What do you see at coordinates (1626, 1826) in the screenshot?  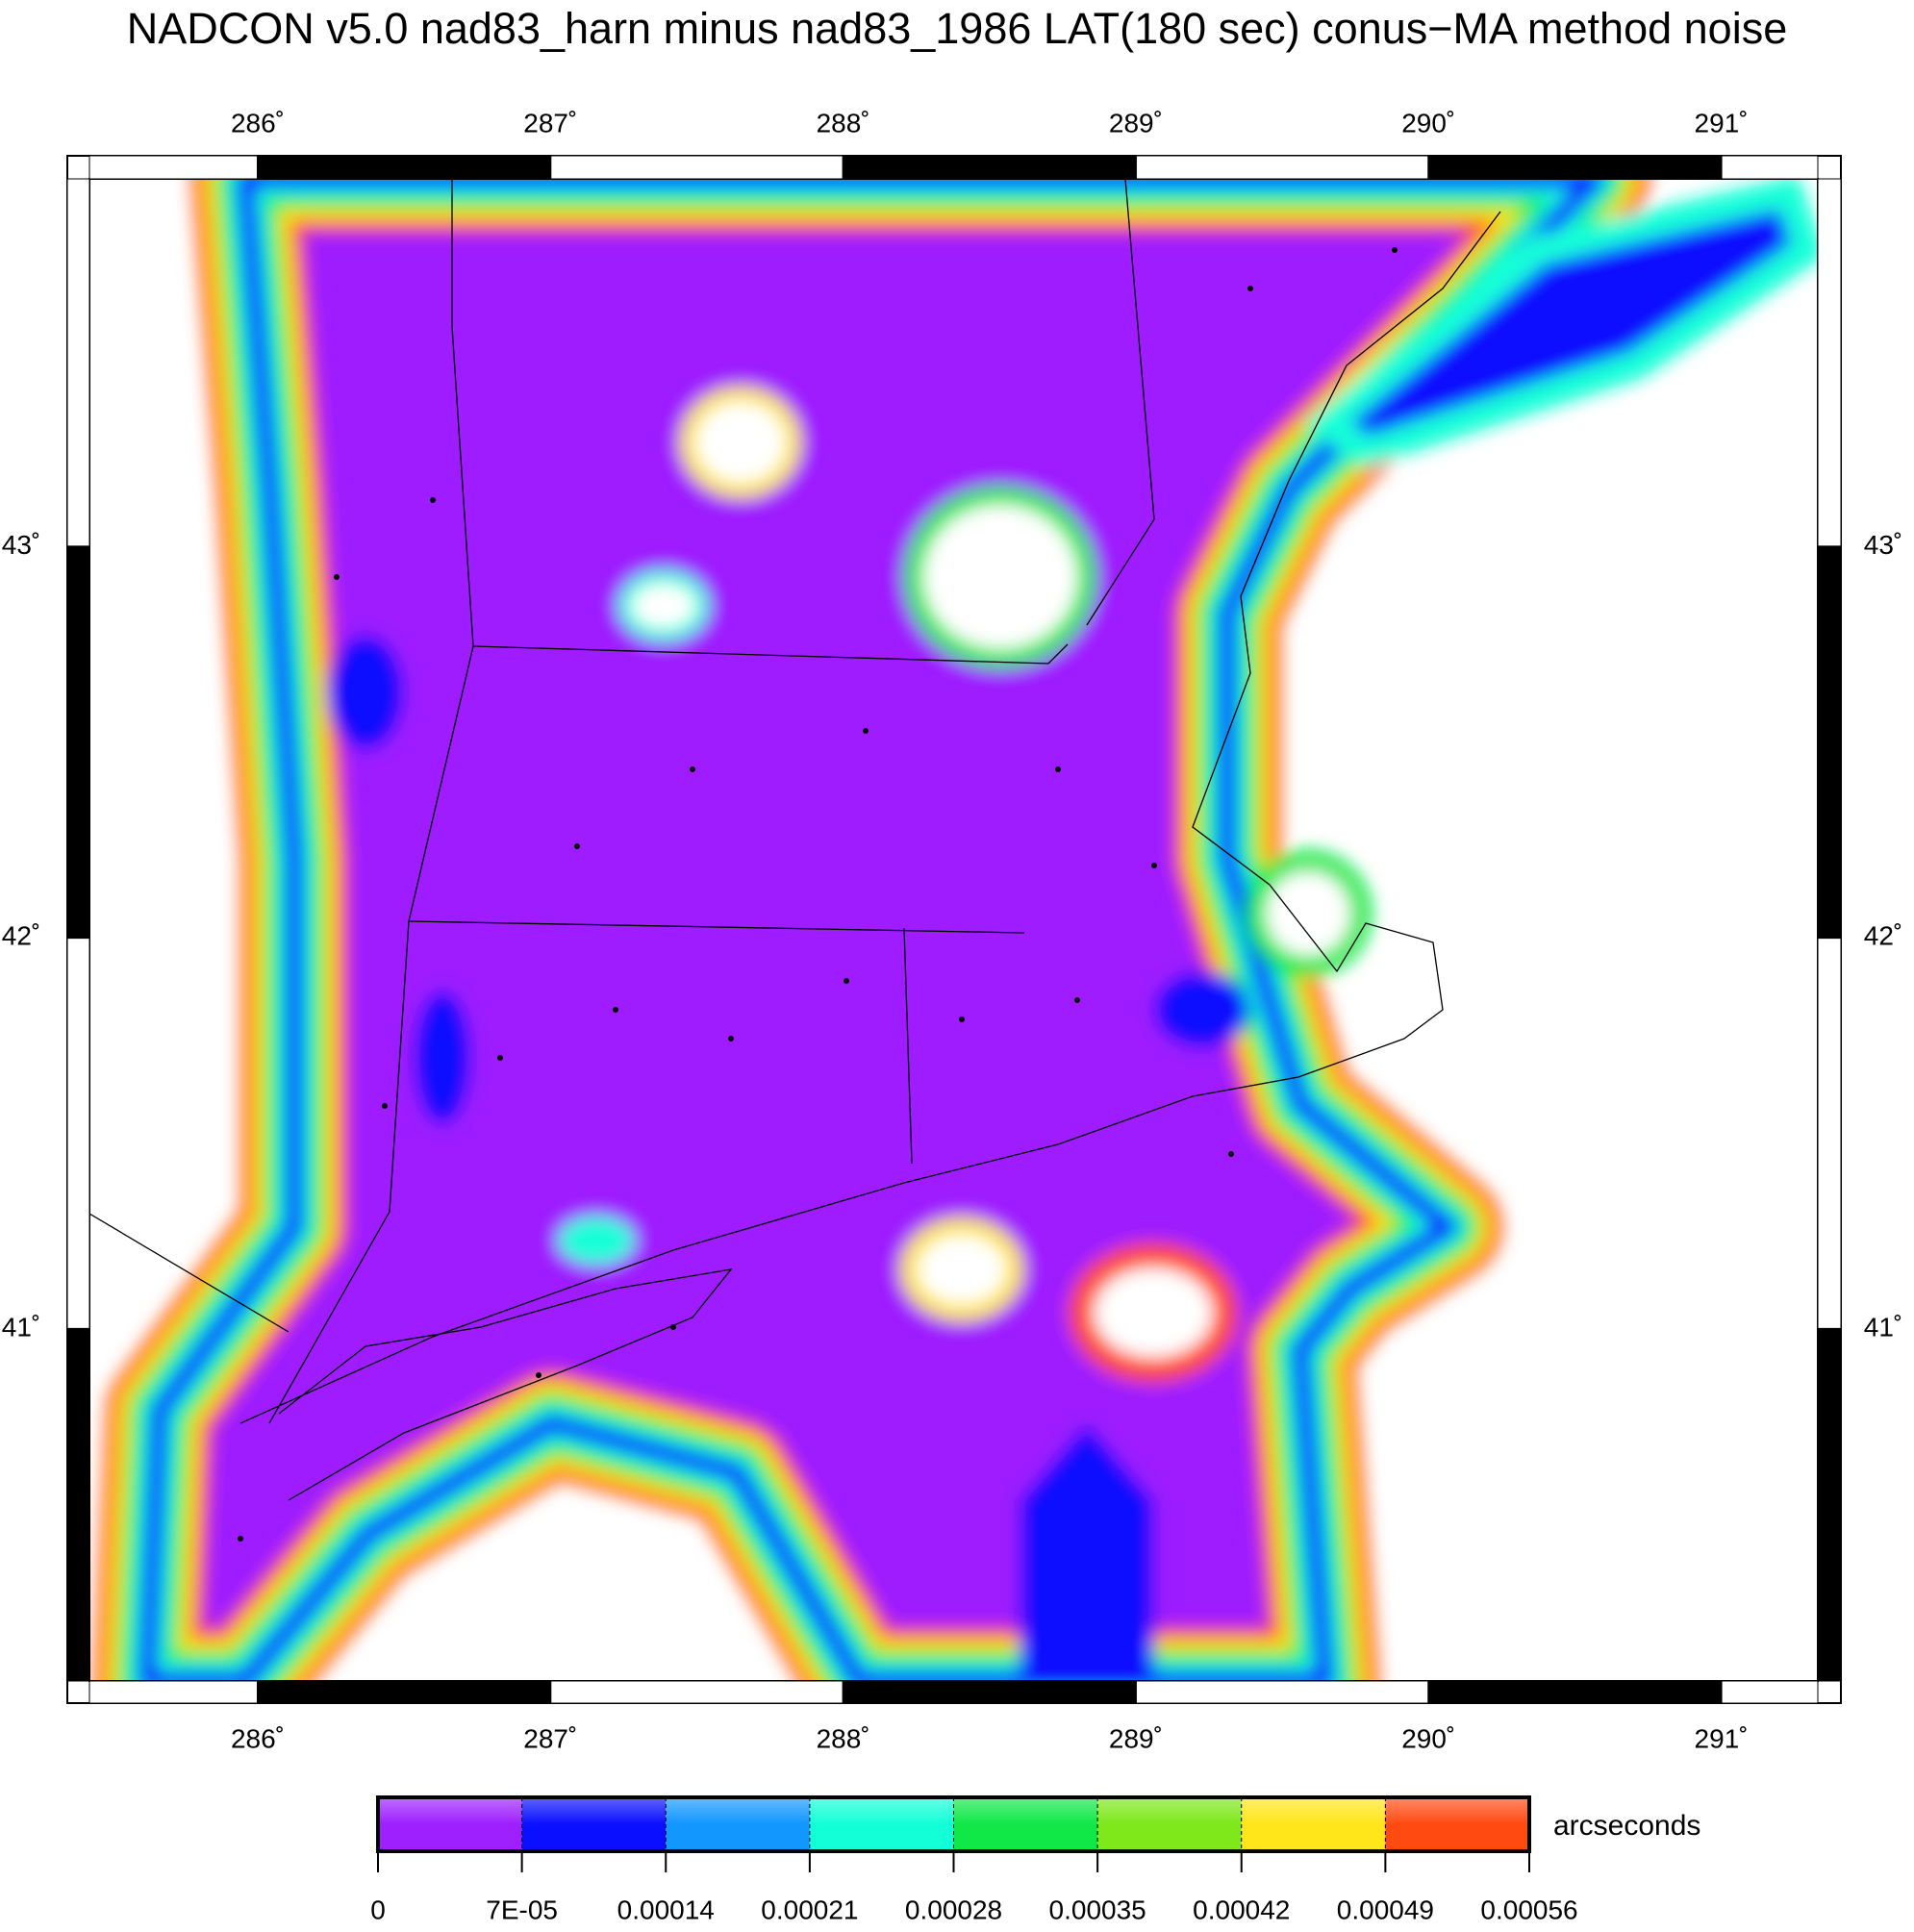 I see `colorbar-label: arcseconds` at bounding box center [1626, 1826].